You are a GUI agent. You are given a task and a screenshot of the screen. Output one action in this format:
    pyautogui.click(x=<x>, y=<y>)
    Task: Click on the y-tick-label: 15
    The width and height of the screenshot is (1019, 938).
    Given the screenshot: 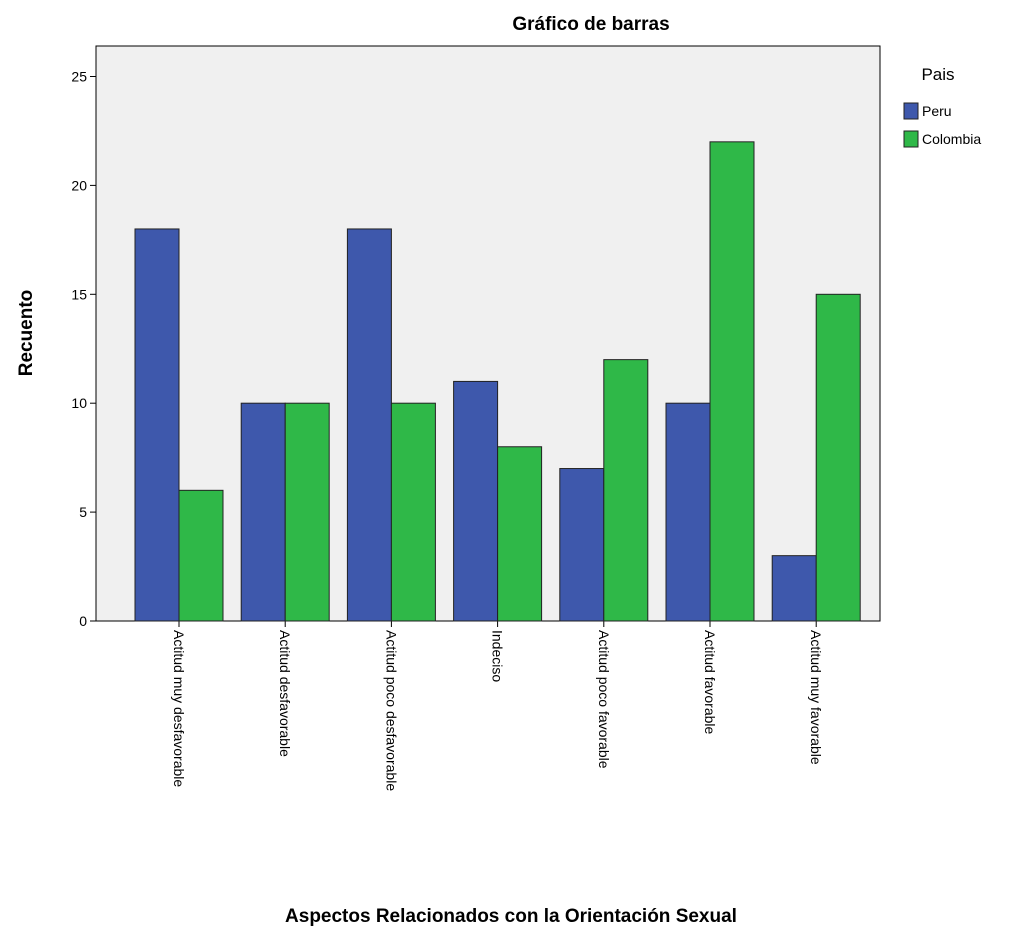 What is the action you would take?
    pyautogui.click(x=79, y=294)
    